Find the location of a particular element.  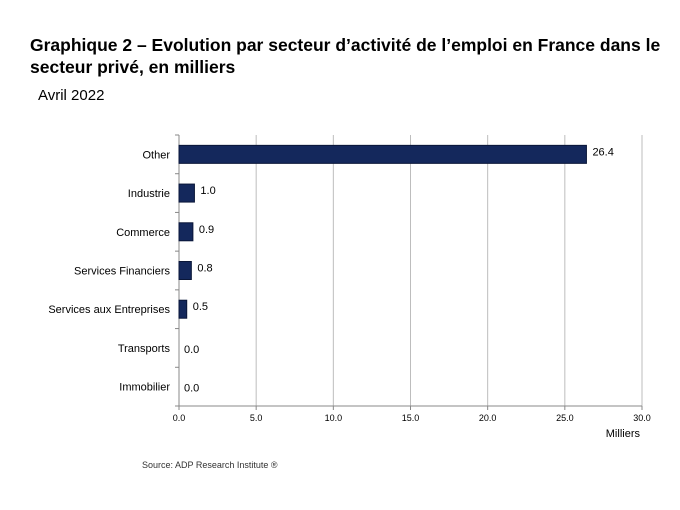

category-label: Commerce is located at coordinates (143, 233).